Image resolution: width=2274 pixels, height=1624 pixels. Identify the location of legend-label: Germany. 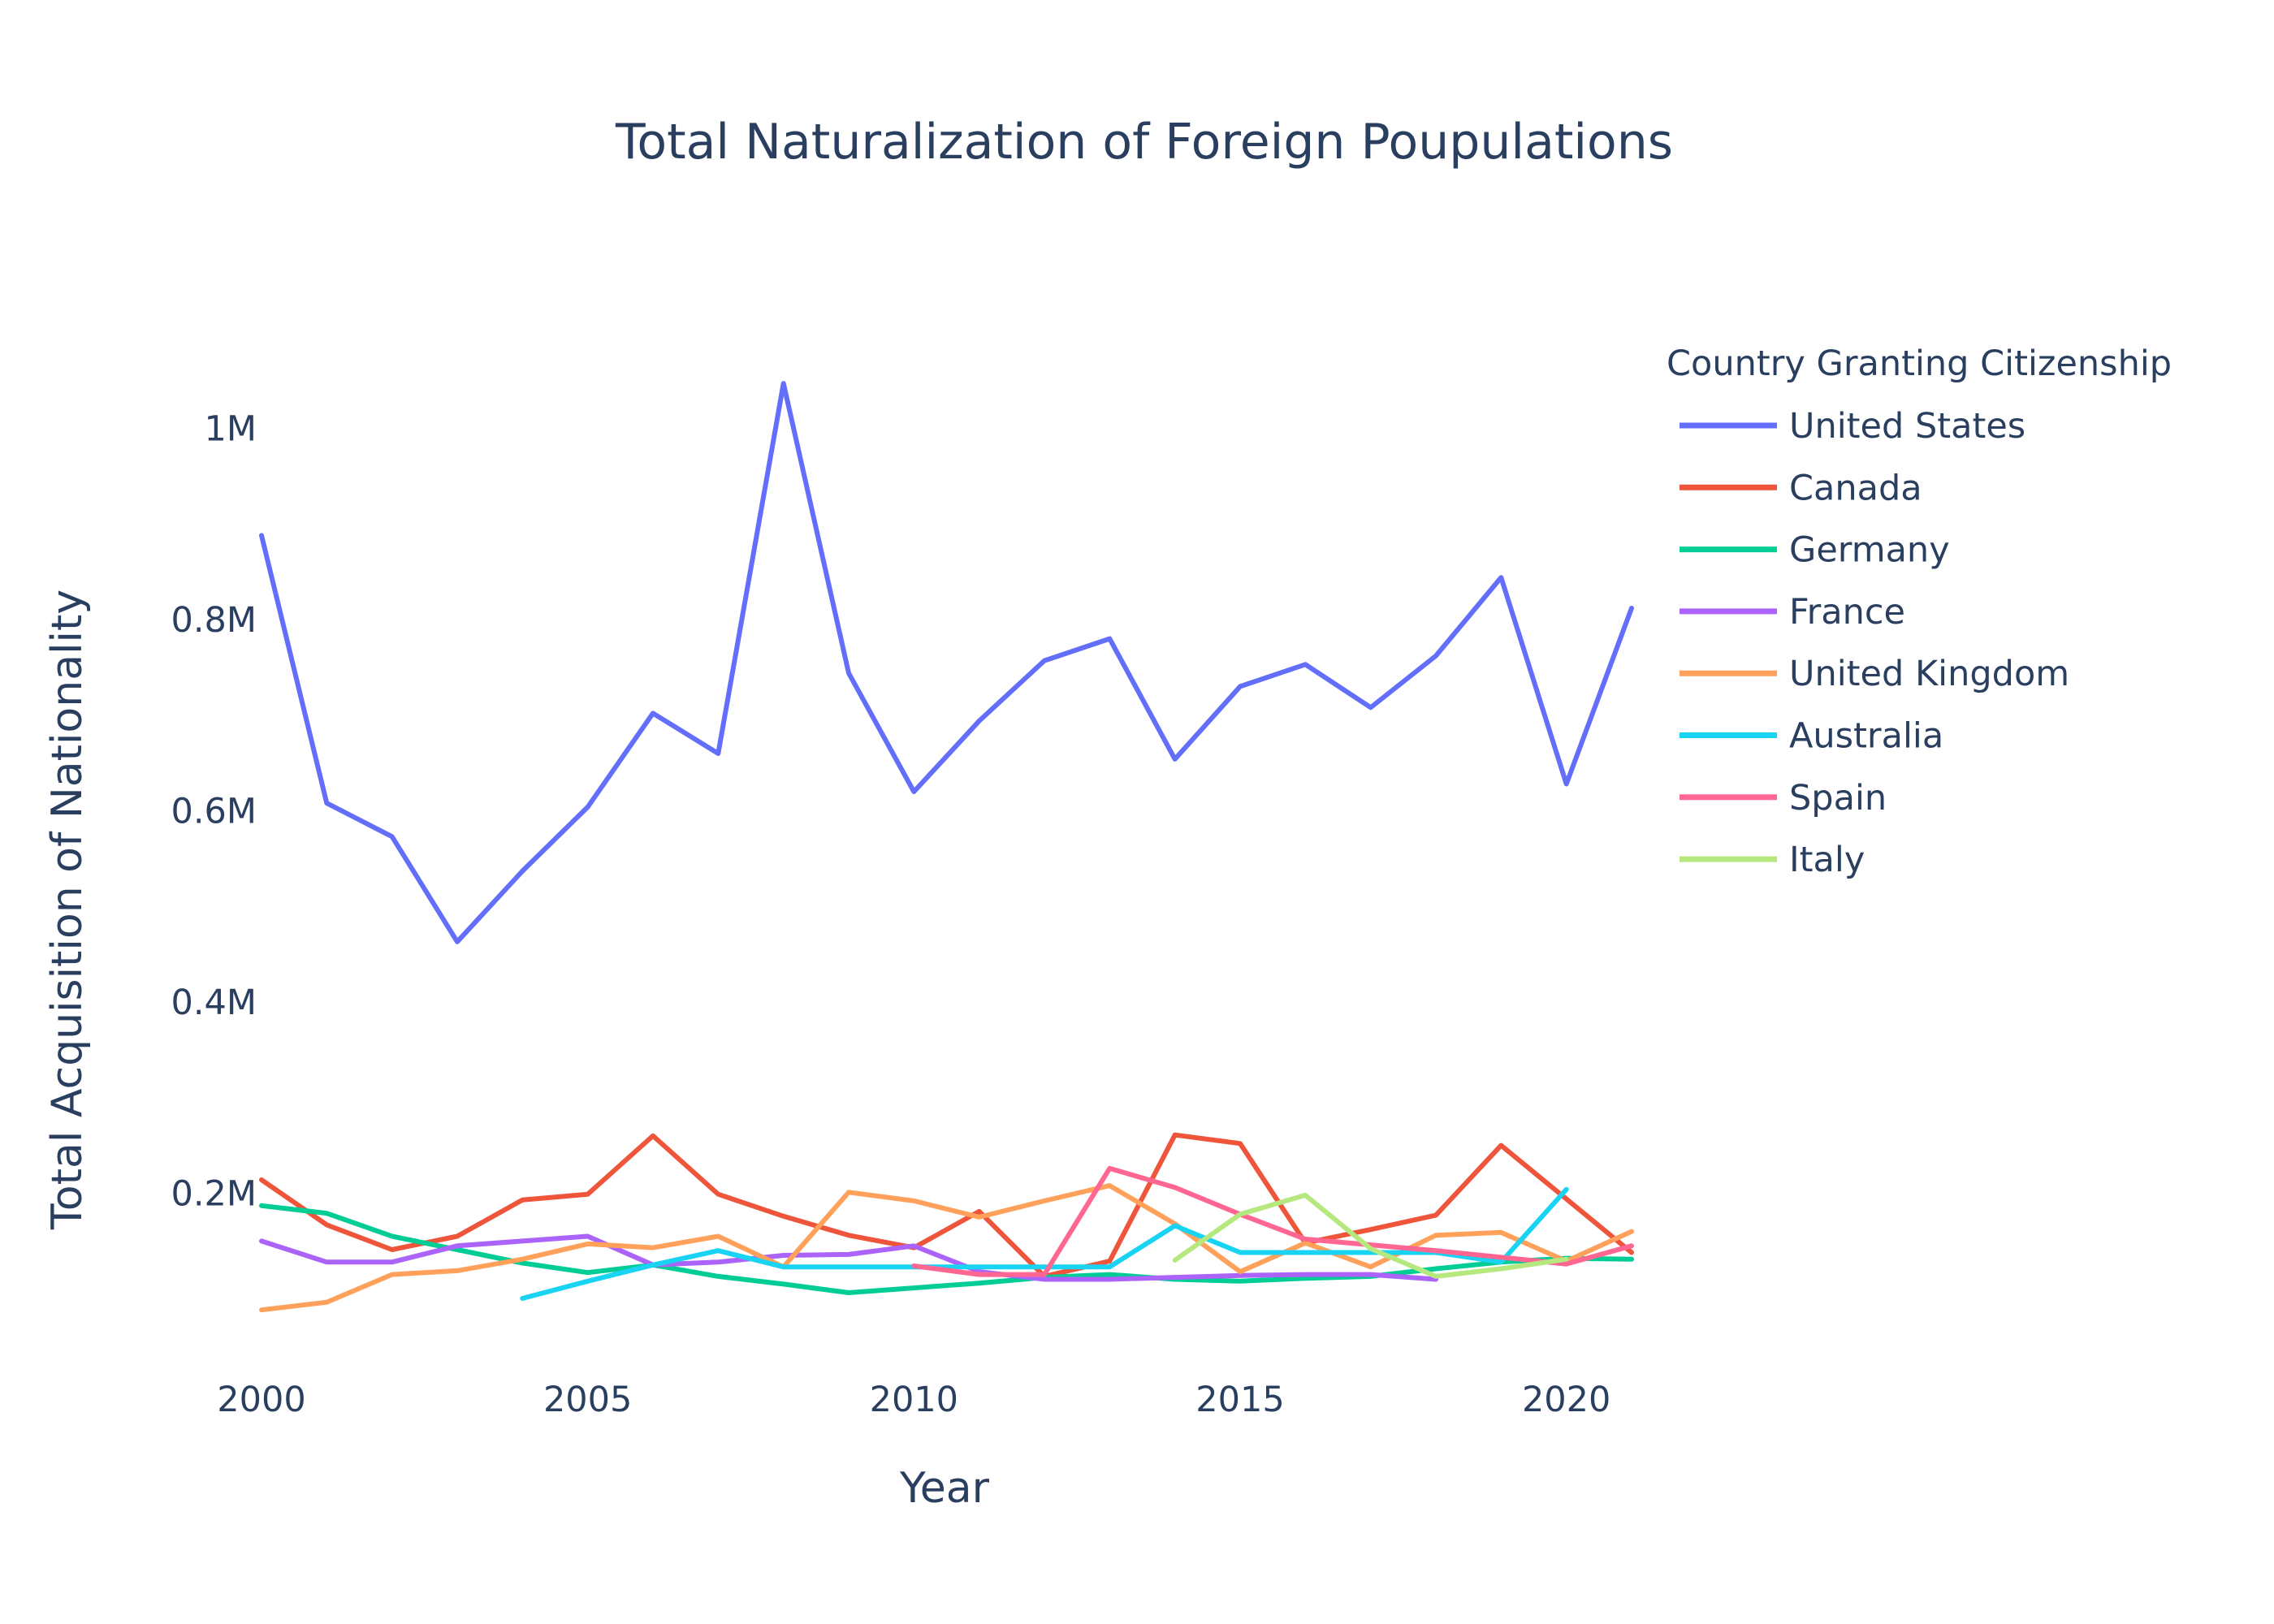
(1870, 550).